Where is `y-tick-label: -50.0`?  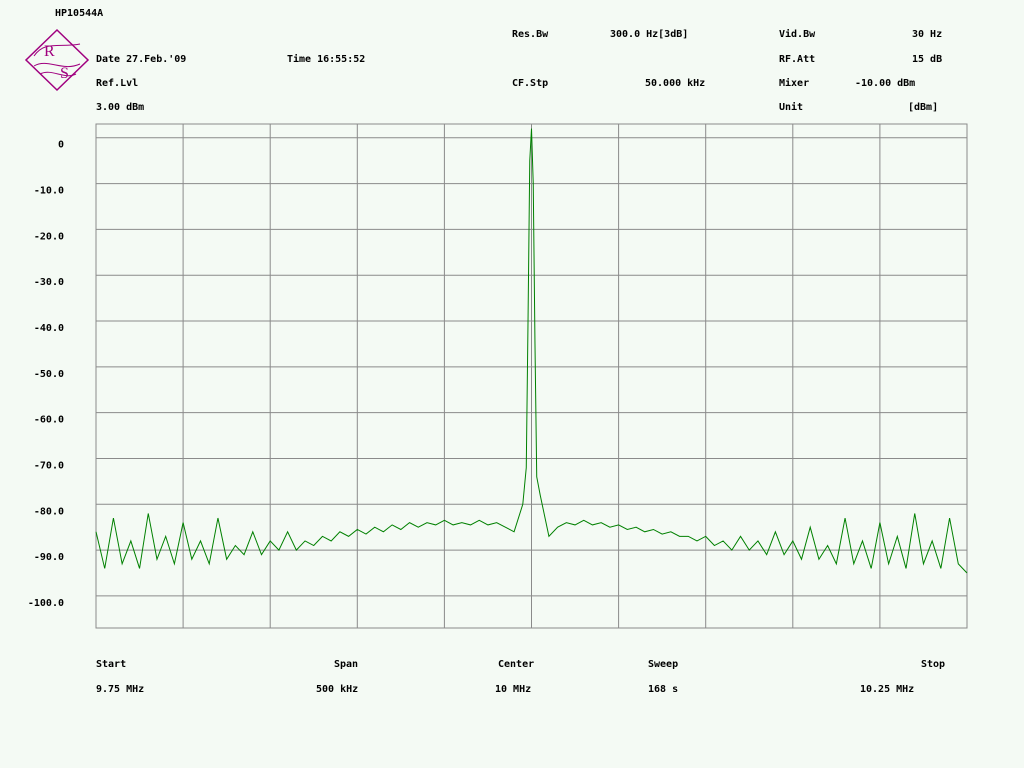 y-tick-label: -50.0 is located at coordinates (49, 374).